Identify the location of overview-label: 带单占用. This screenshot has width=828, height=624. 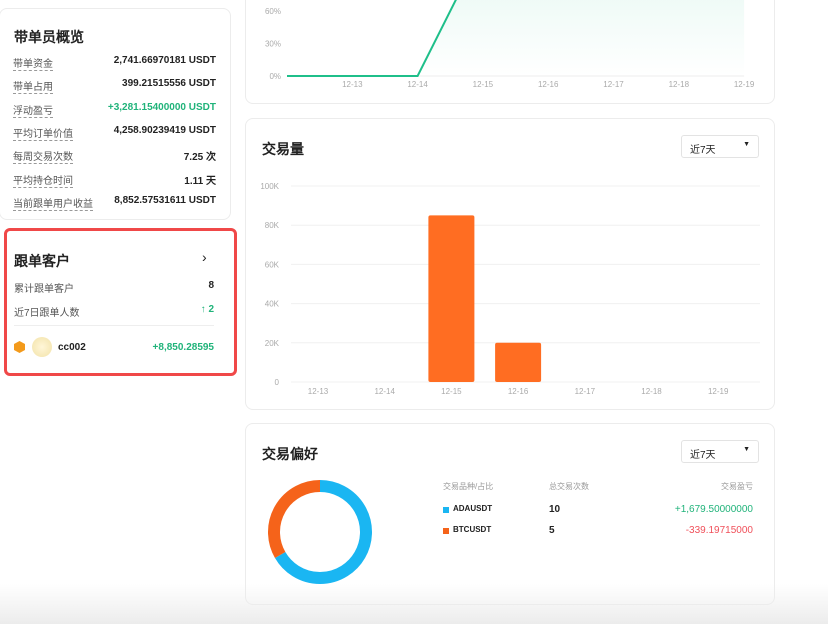
(33, 86).